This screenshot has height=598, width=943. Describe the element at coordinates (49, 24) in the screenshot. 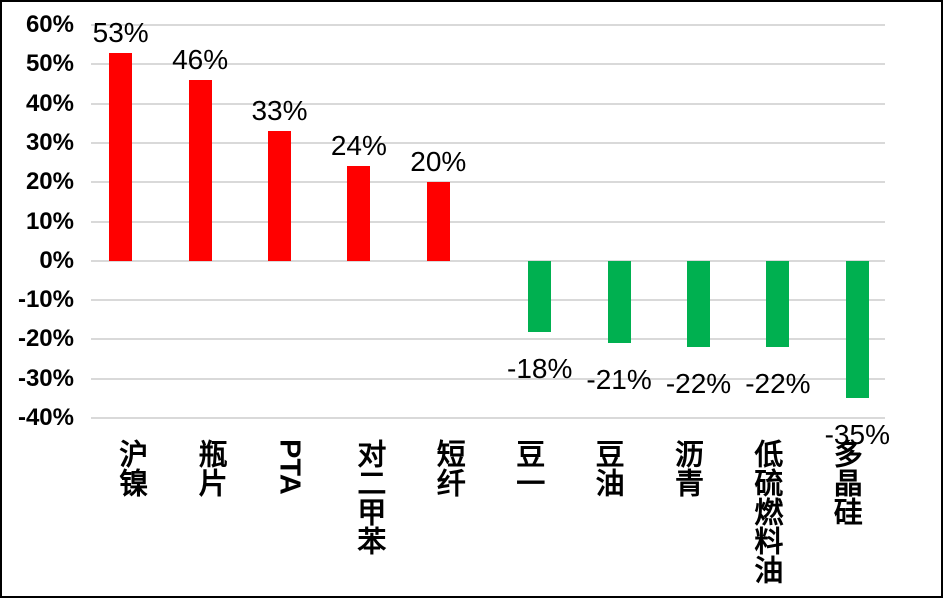

I see `y-axis-tick-label: 60%` at that location.